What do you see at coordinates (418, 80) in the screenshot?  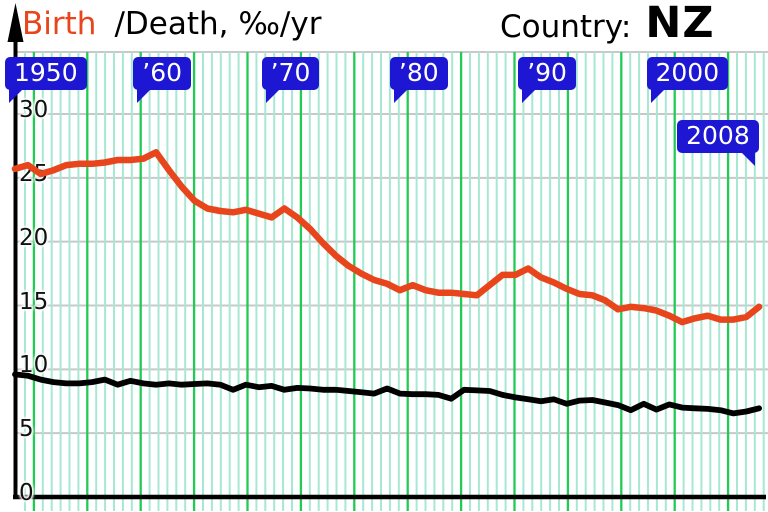 I see `year-tag-1980: ’80` at bounding box center [418, 80].